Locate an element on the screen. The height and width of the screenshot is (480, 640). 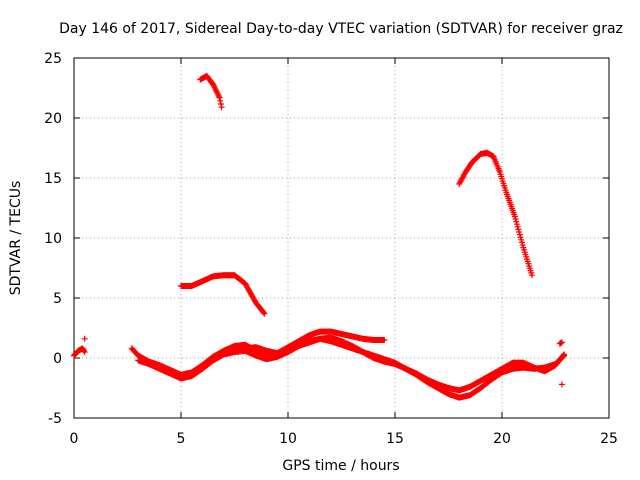
y-tick-label: 25 is located at coordinates (53, 59).